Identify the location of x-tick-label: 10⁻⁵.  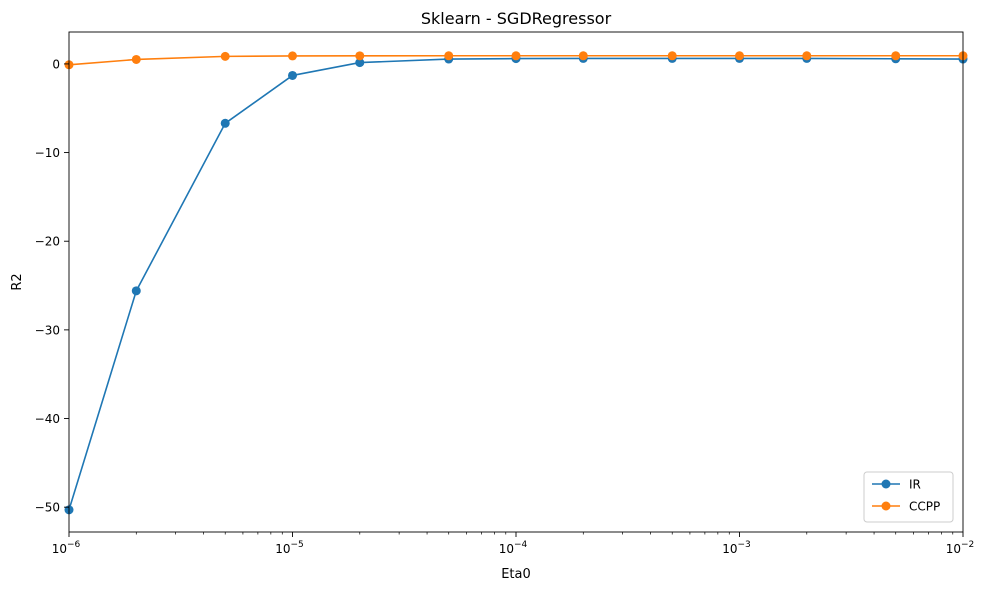
(289, 548).